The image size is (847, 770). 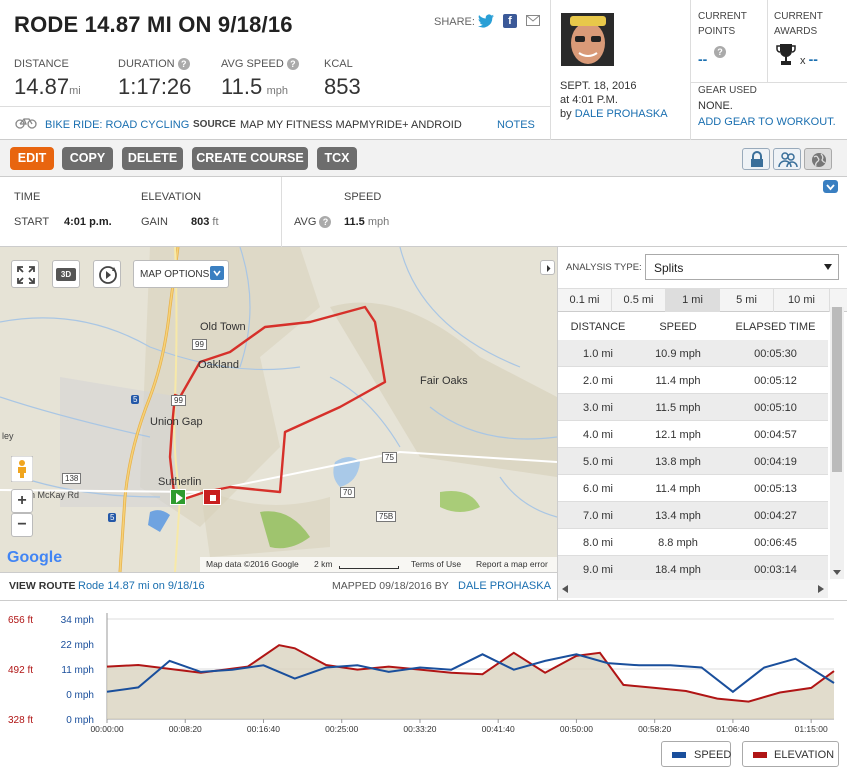 What do you see at coordinates (775, 489) in the screenshot?
I see `table-cell: 00:05:13` at bounding box center [775, 489].